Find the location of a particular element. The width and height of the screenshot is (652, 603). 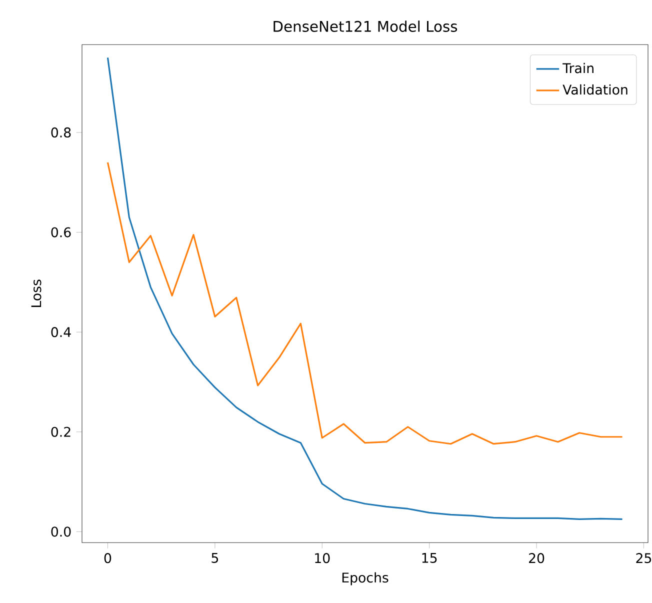

x-axis-title: Epochs is located at coordinates (365, 579).